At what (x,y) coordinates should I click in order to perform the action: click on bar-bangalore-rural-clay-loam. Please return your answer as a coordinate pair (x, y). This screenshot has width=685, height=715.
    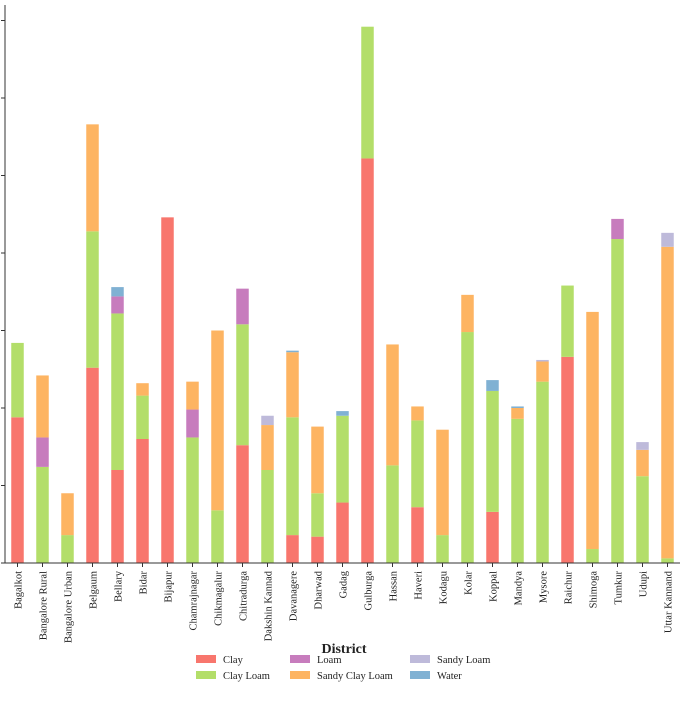
    Looking at the image, I should click on (42, 514).